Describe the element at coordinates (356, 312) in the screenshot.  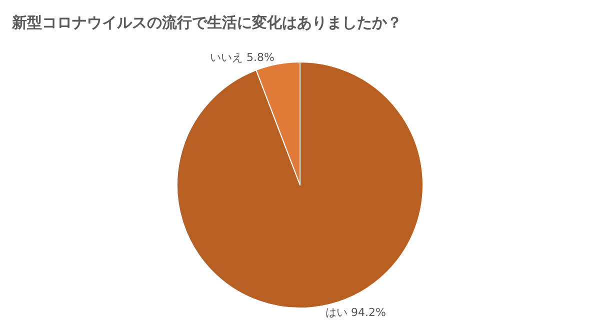
I see `slice-label: はい 94.2%` at that location.